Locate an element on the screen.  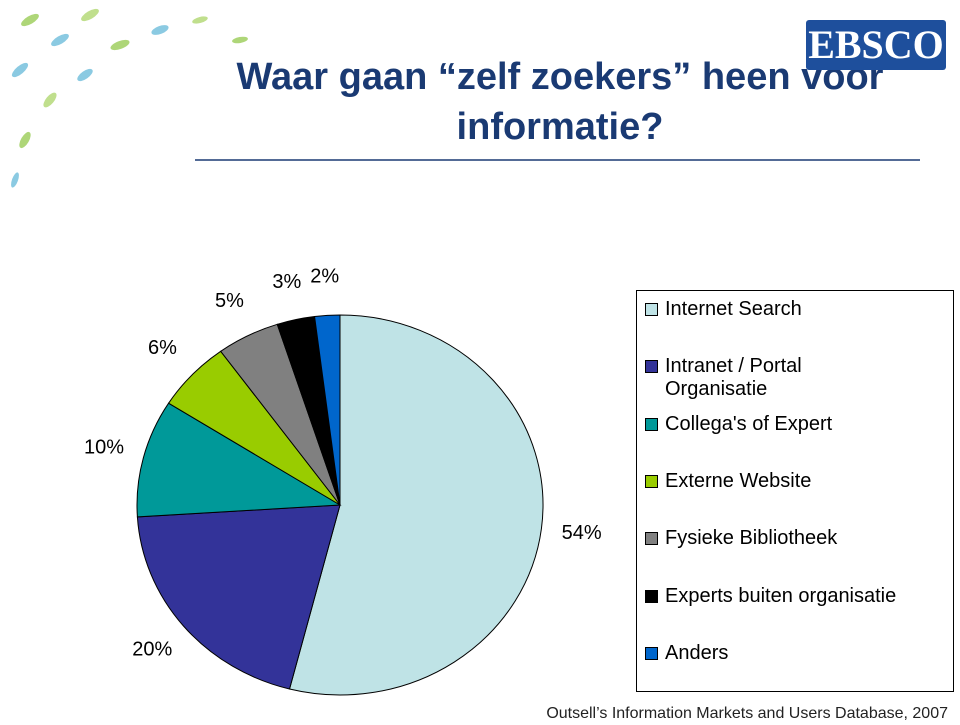
data-label: 54% is located at coordinates (582, 533).